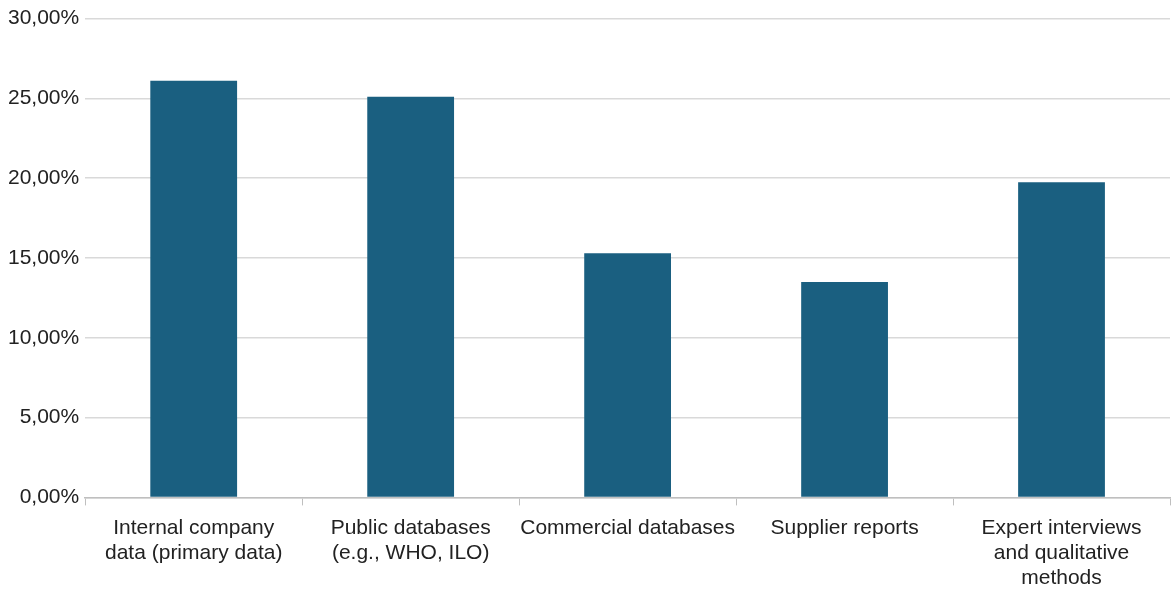 The image size is (1174, 603). What do you see at coordinates (194, 538) in the screenshot?
I see `x-tick-label: Internal company data (primary data)` at bounding box center [194, 538].